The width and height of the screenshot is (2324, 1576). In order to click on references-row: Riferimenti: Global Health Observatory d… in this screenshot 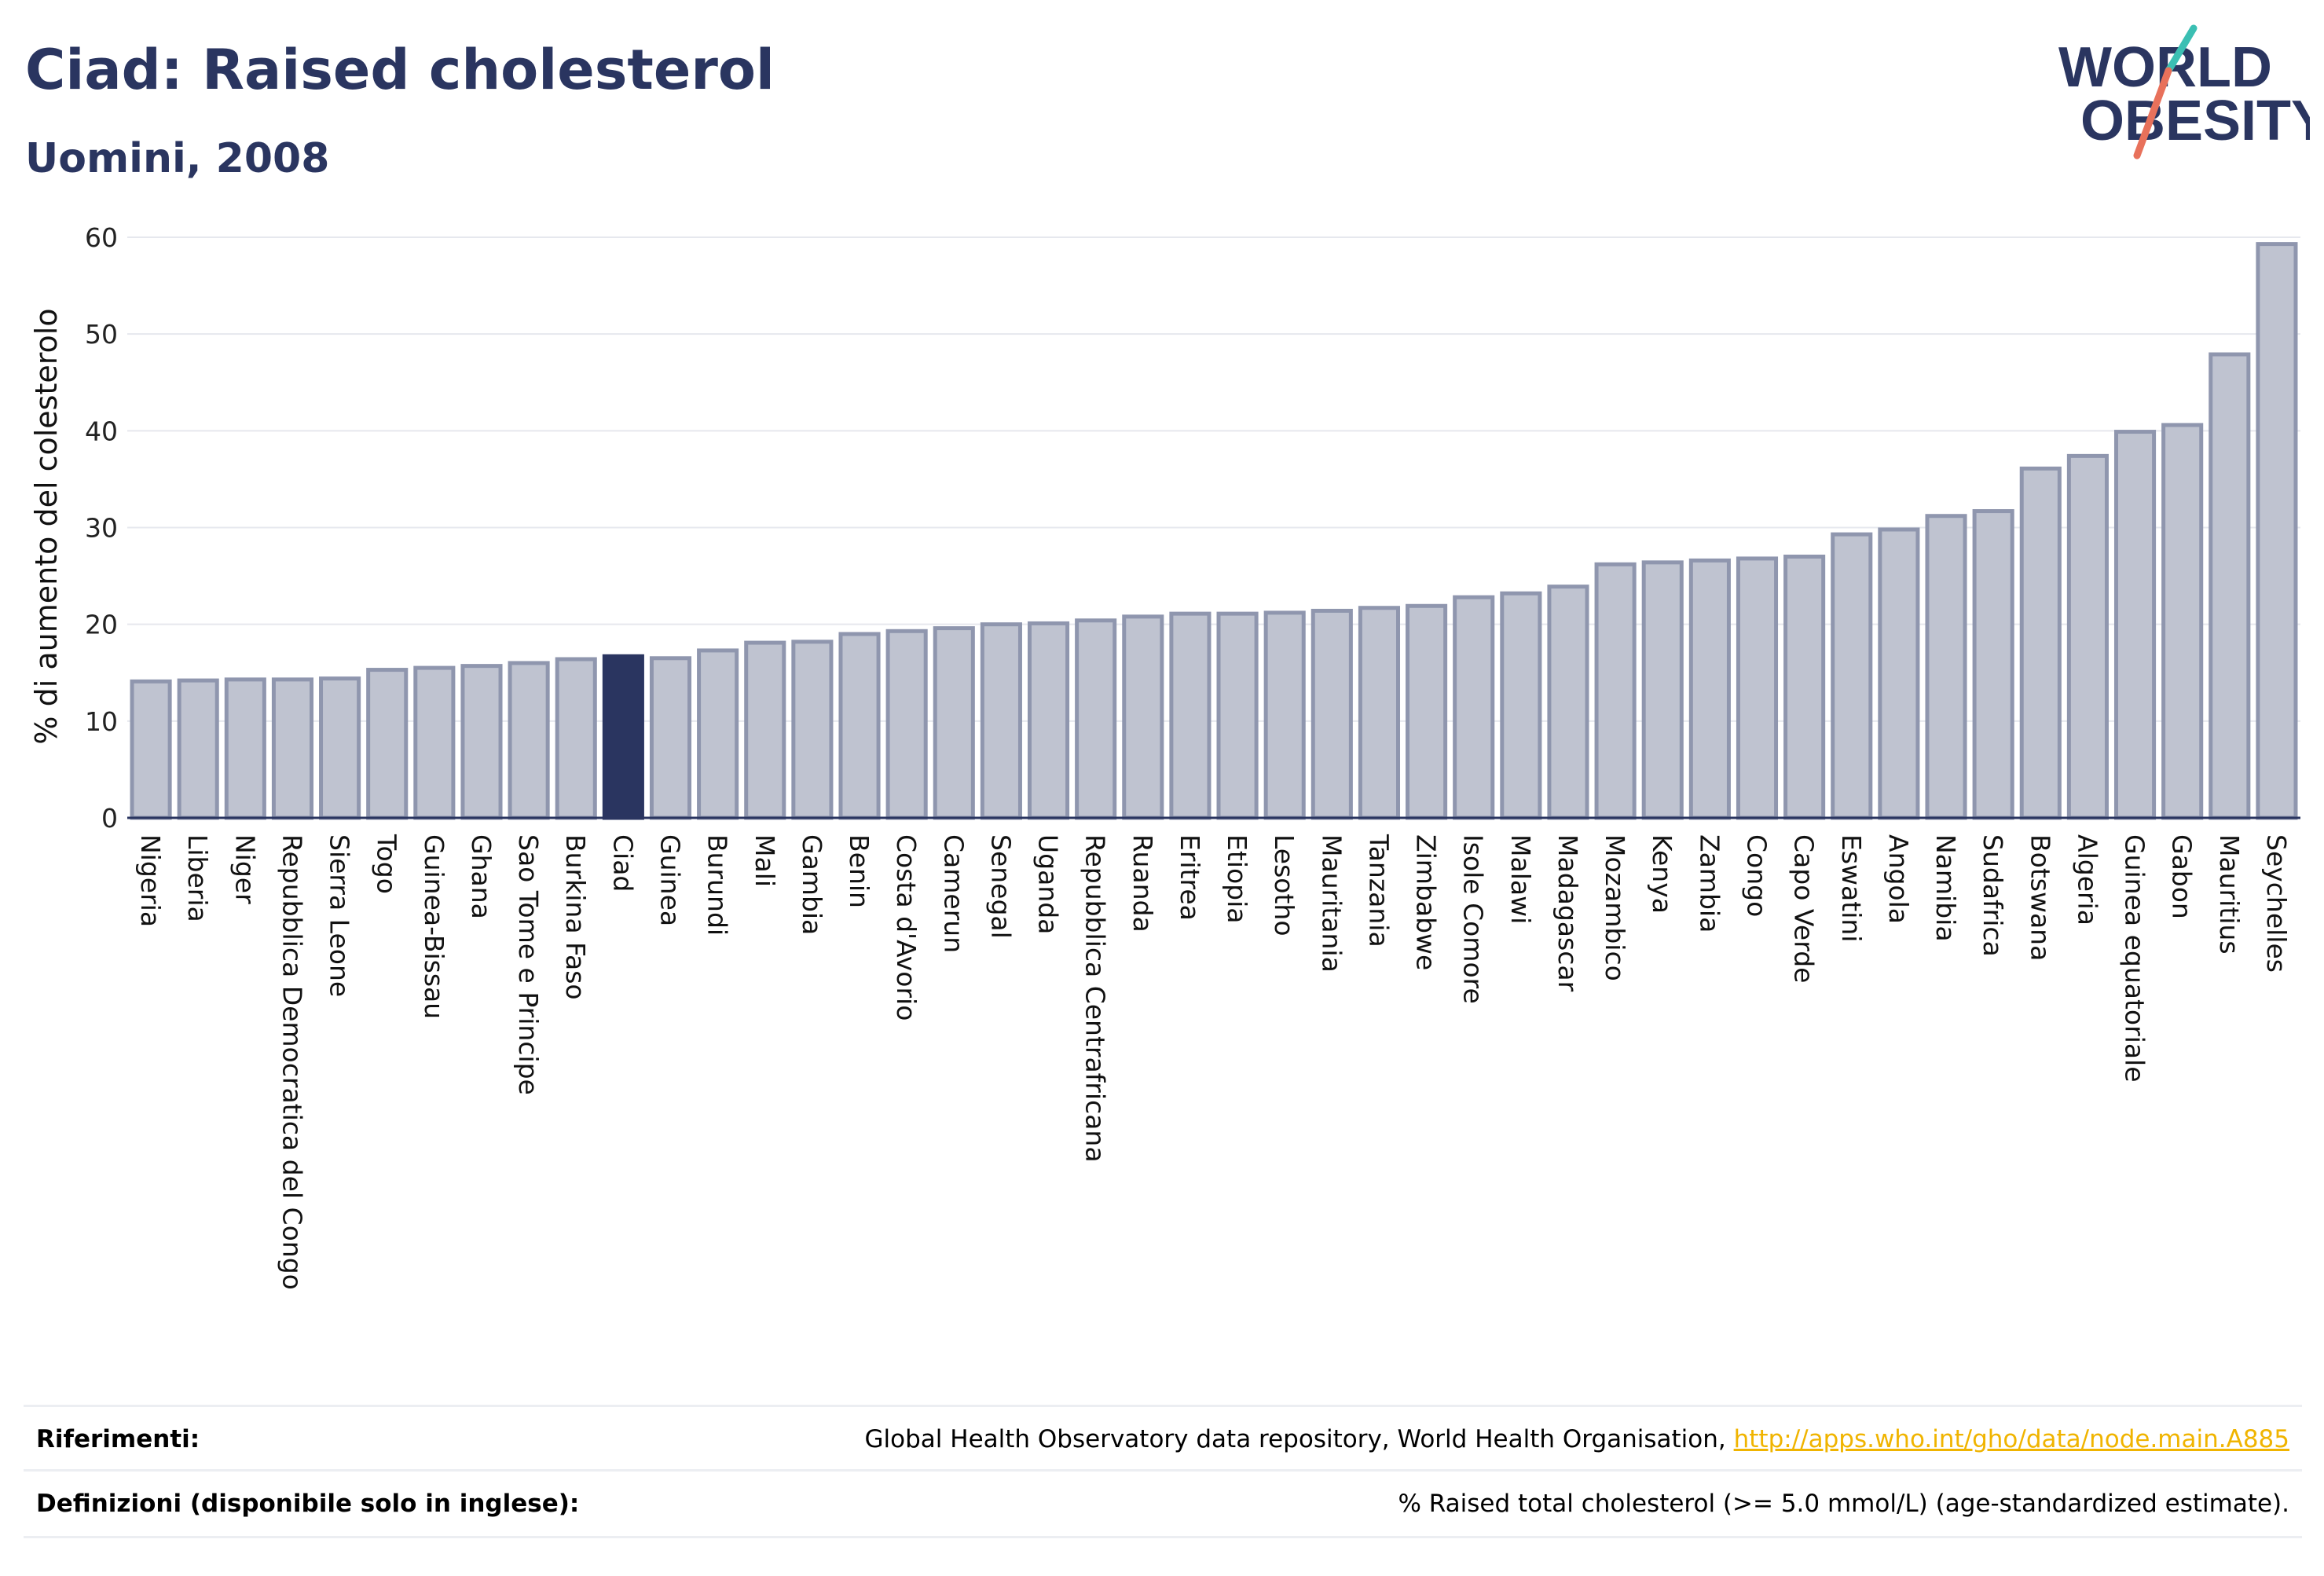, I will do `click(1163, 1438)`.